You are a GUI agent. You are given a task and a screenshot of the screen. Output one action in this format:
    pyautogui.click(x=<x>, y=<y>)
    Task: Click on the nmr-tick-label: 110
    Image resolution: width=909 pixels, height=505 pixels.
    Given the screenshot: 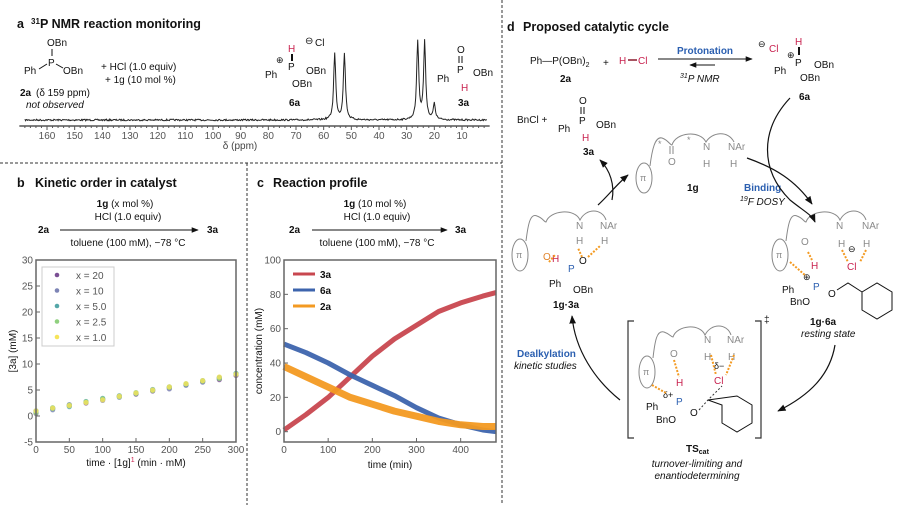 What is the action you would take?
    pyautogui.click(x=185, y=136)
    